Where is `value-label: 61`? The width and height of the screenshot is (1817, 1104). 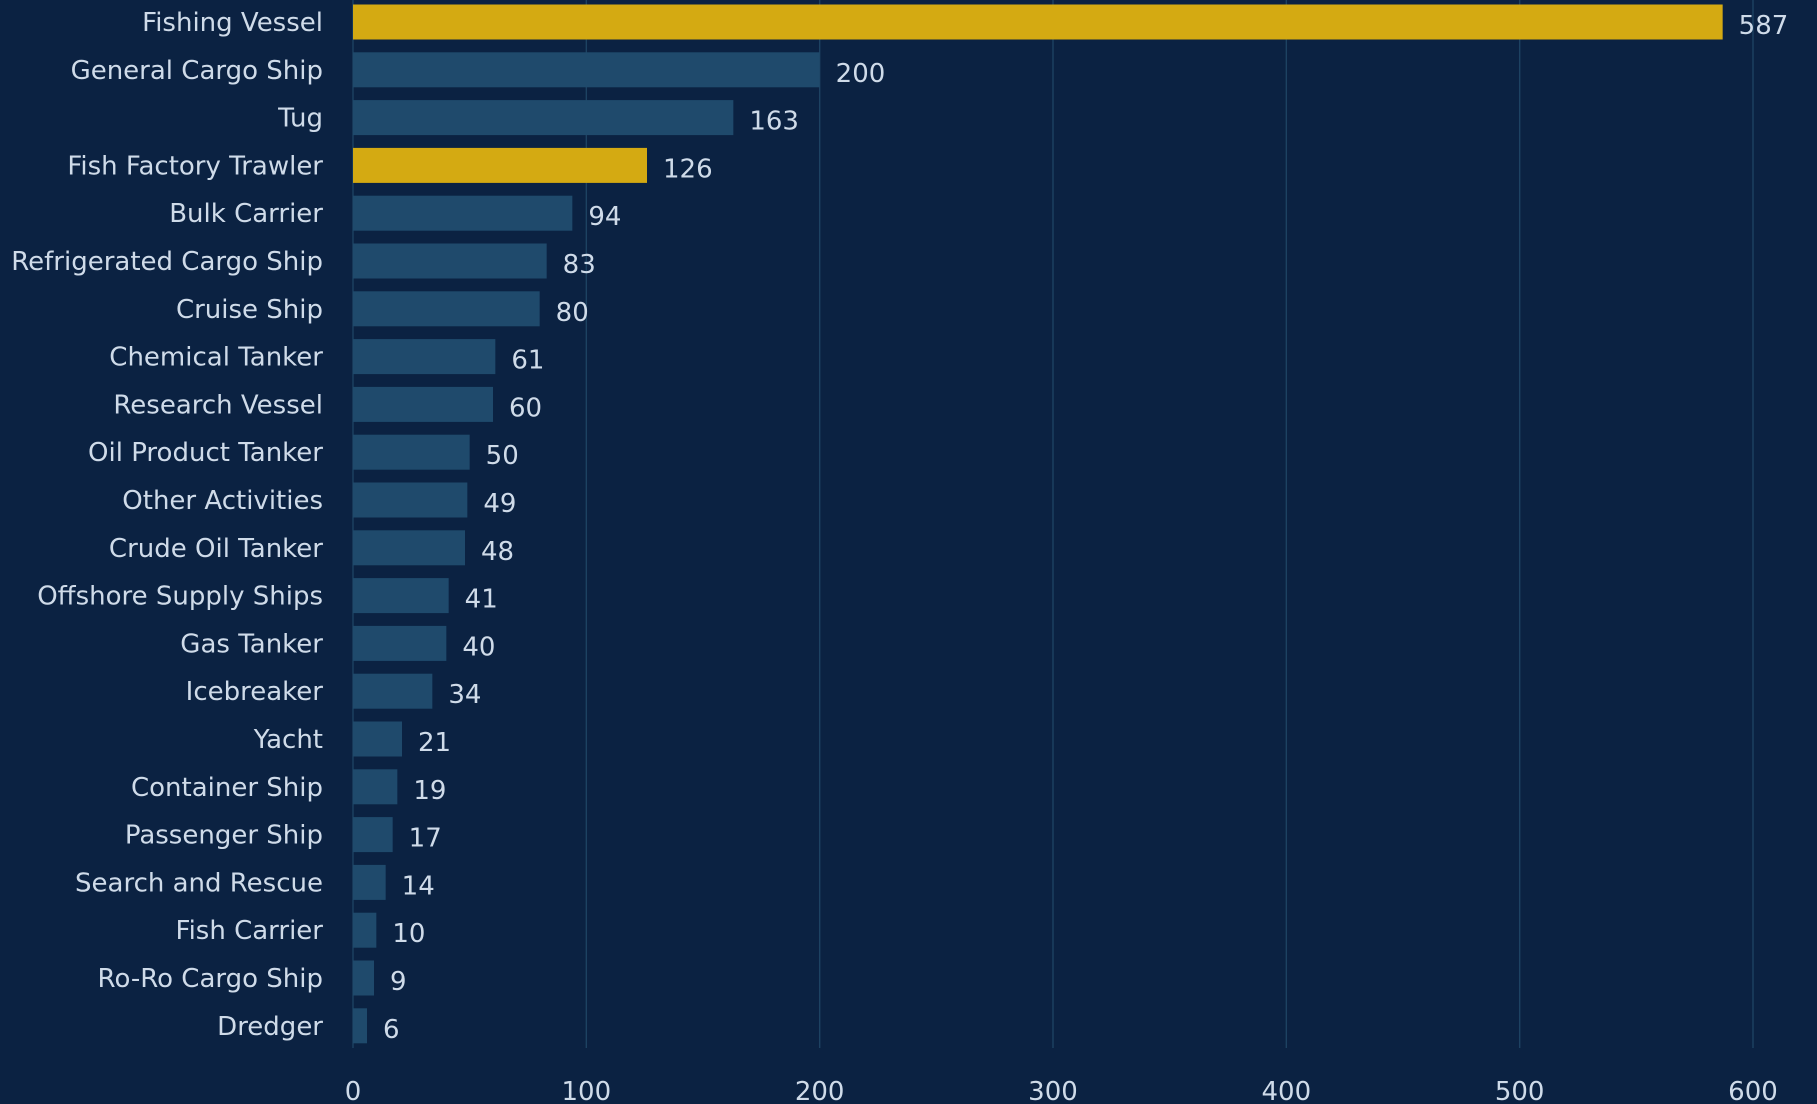 value-label: 61 is located at coordinates (527, 361).